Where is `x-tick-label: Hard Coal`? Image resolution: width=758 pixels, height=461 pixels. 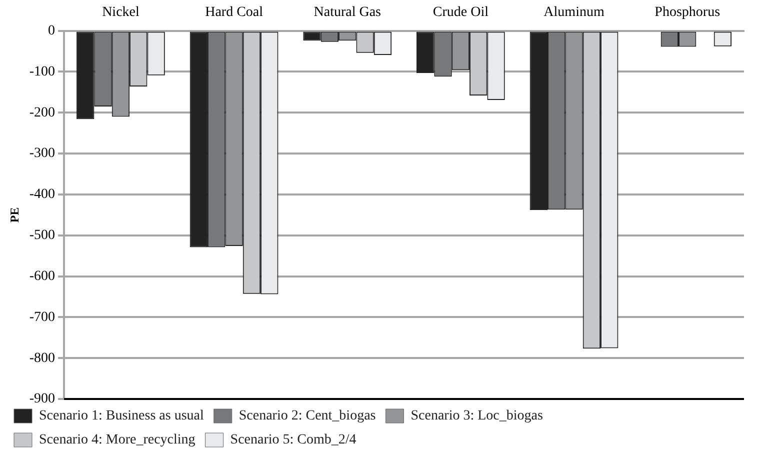 x-tick-label: Hard Coal is located at coordinates (234, 12).